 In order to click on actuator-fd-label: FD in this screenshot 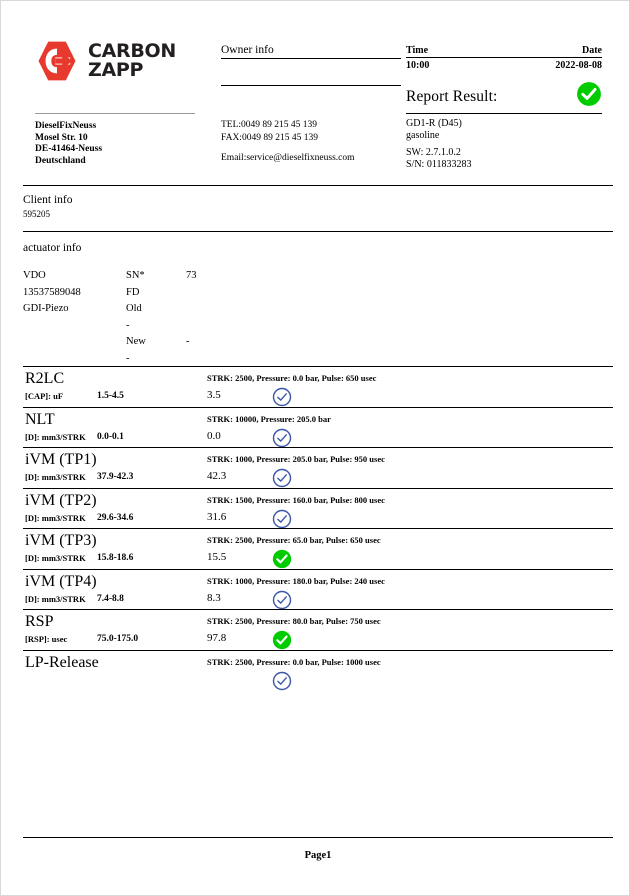, I will do `click(133, 292)`.